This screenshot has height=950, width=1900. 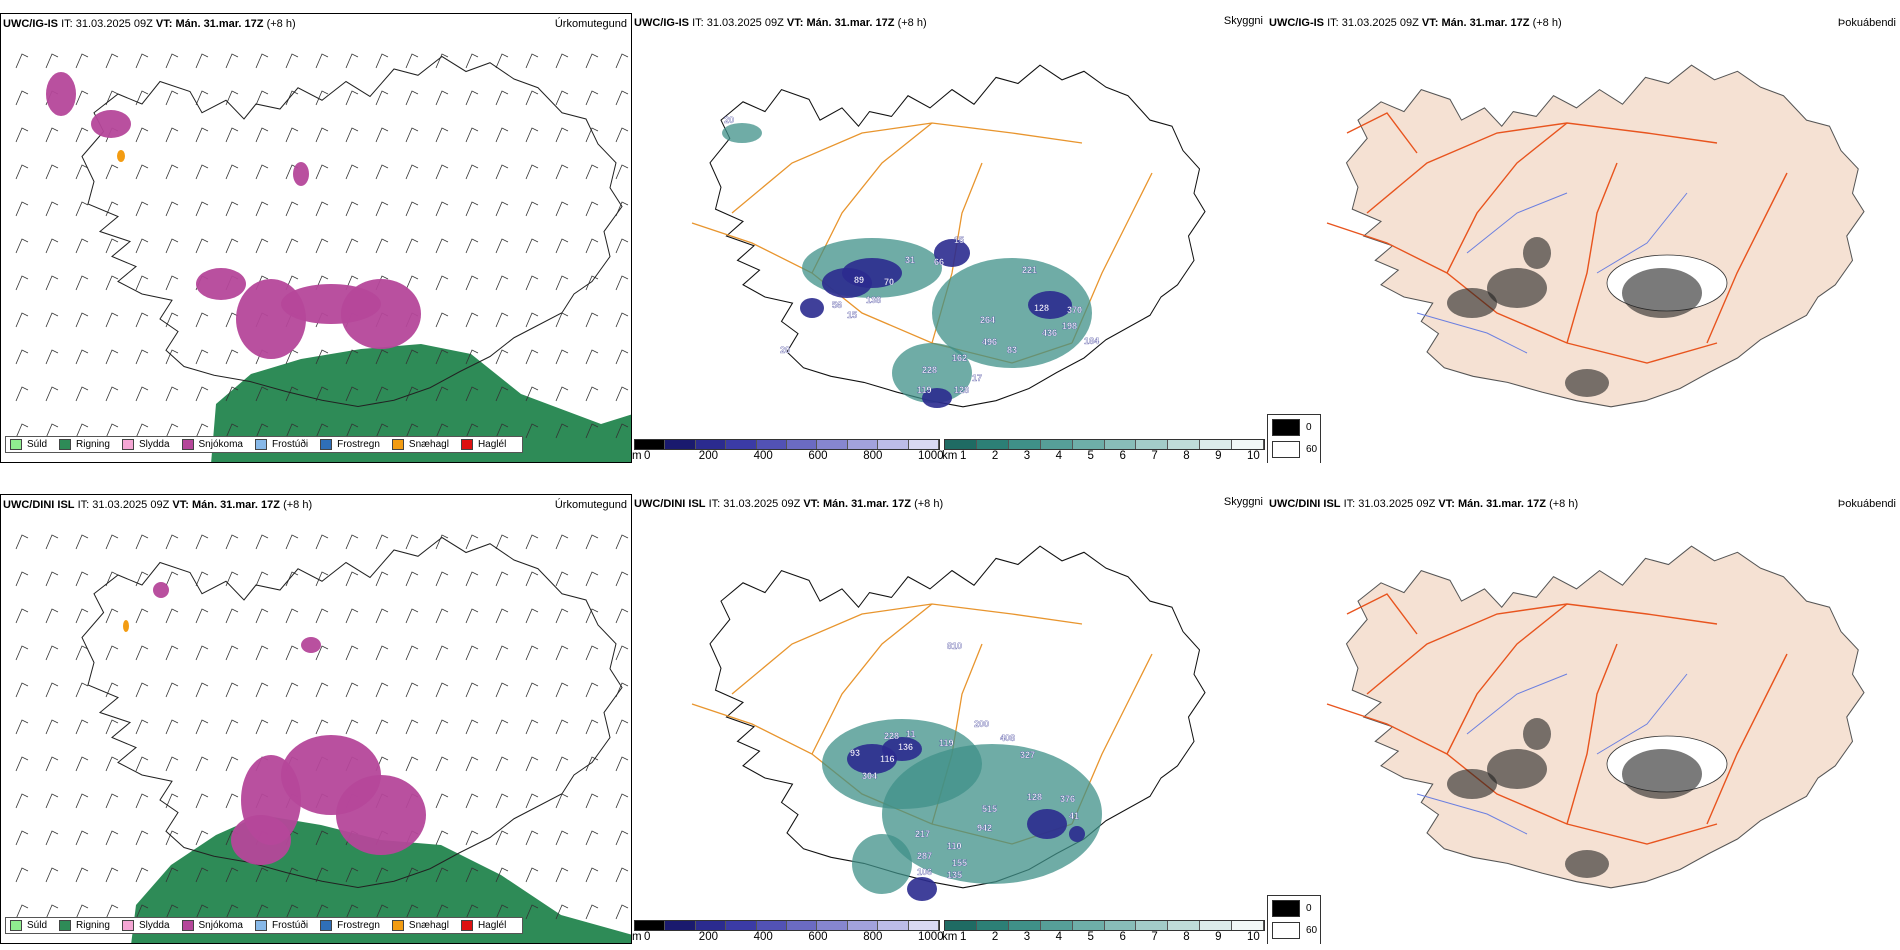 I want to click on legend-item: Súld, so click(x=28, y=925).